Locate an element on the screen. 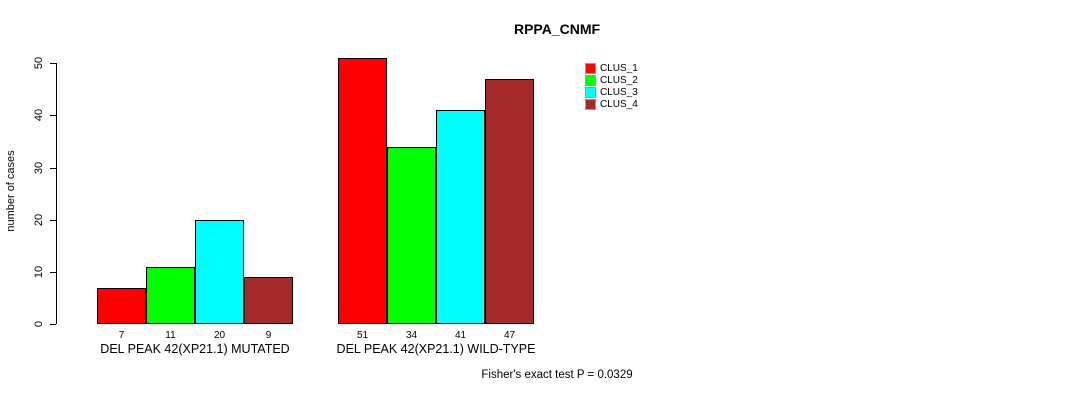 The width and height of the screenshot is (1090, 400). bar-value-label: 47 is located at coordinates (509, 335).